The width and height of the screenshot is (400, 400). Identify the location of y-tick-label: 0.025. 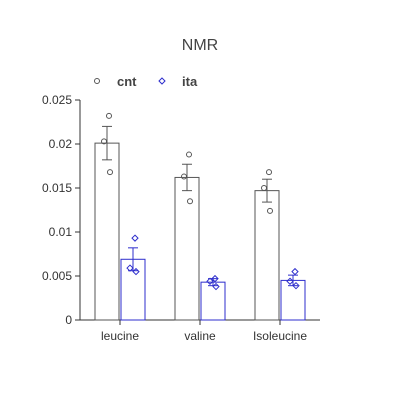
(57, 100).